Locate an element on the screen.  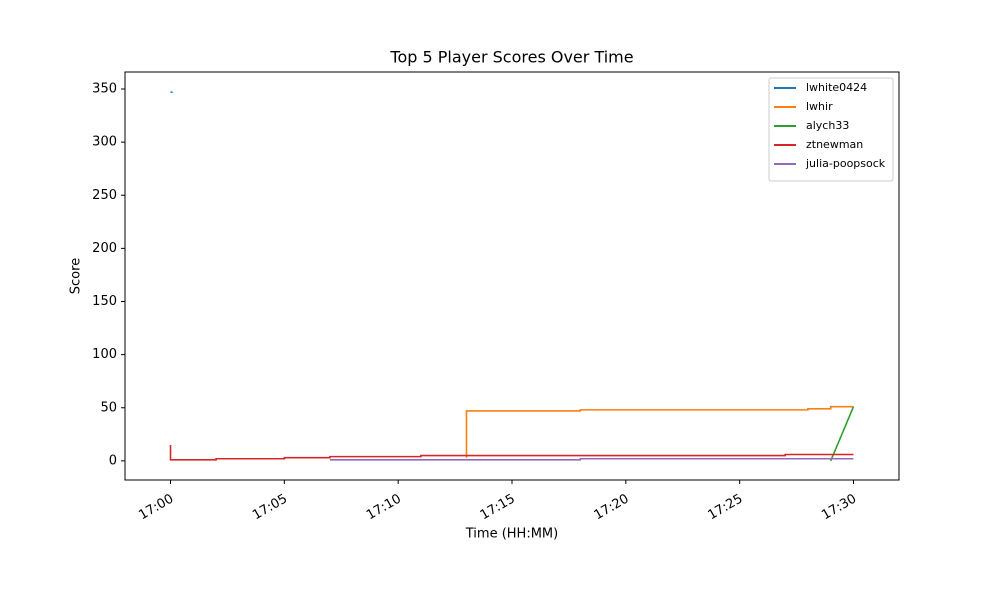
y-tick-label: 0 is located at coordinates (113, 460).